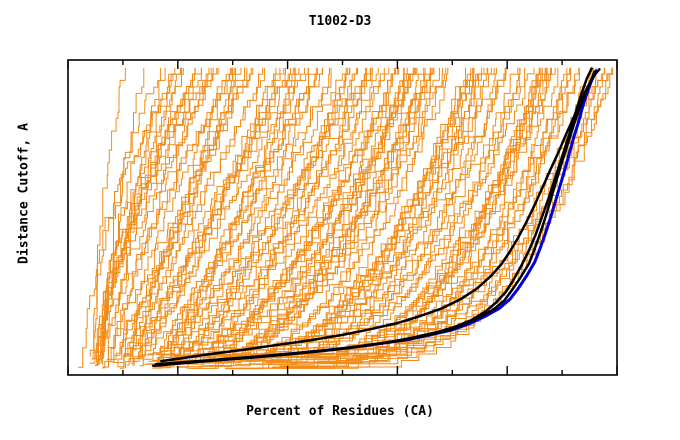 Image resolution: width=680 pixels, height=440 pixels. Describe the element at coordinates (340, 21) in the screenshot. I see `page-title: T1002-D3` at that location.